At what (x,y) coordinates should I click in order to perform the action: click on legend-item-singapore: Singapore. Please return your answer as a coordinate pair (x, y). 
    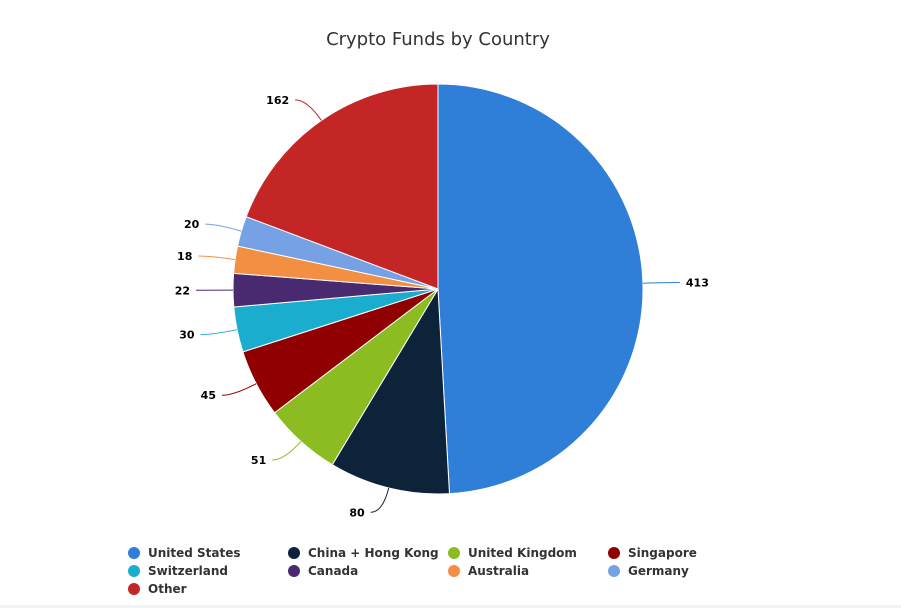
    Looking at the image, I should click on (652, 553).